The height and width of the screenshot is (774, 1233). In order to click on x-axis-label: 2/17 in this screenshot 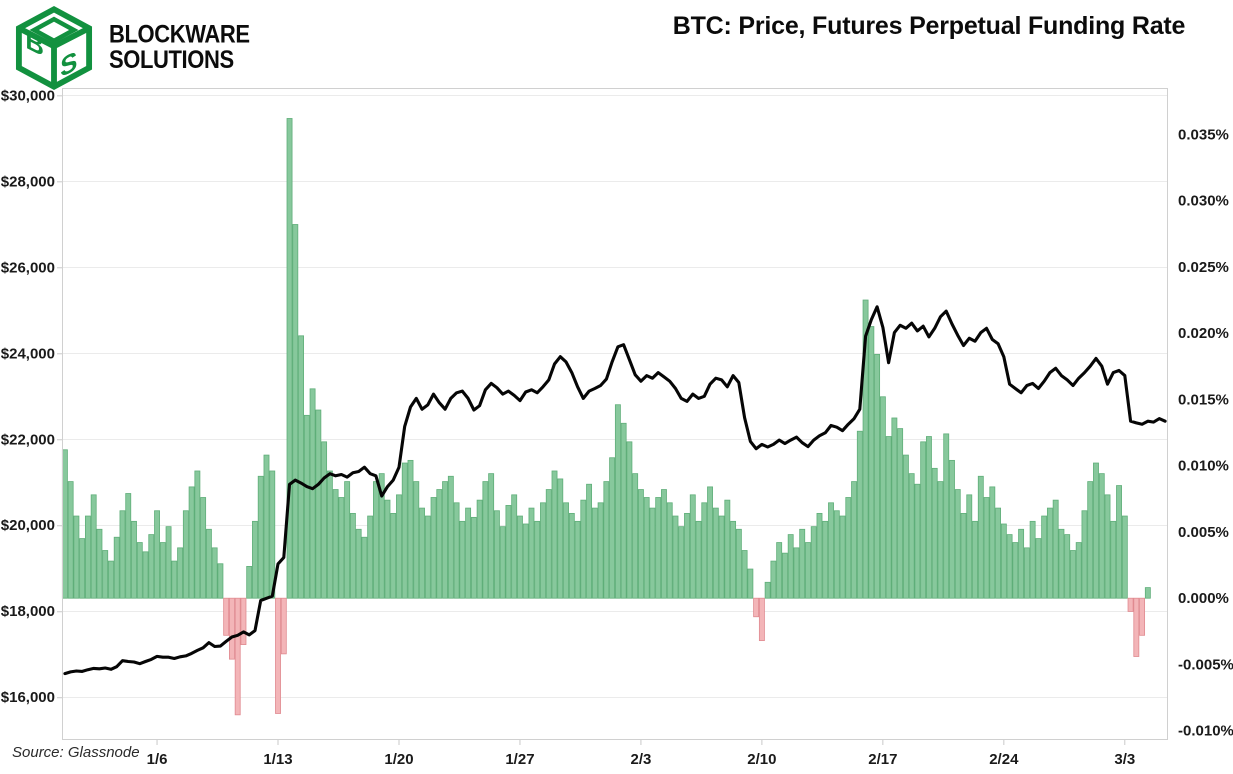, I will do `click(882, 759)`.